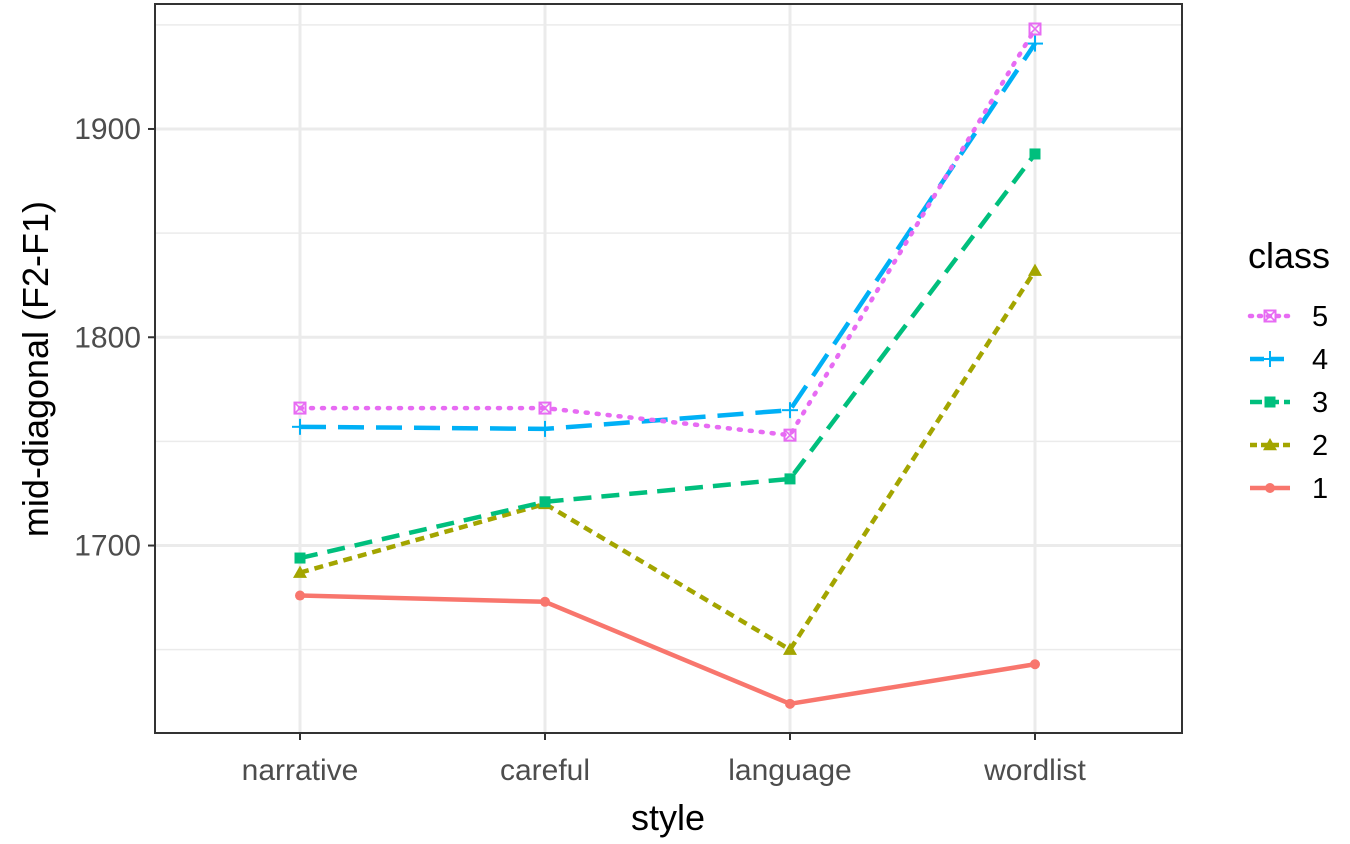 The width and height of the screenshot is (1350, 844). What do you see at coordinates (1320, 317) in the screenshot?
I see `legend-label: 5` at bounding box center [1320, 317].